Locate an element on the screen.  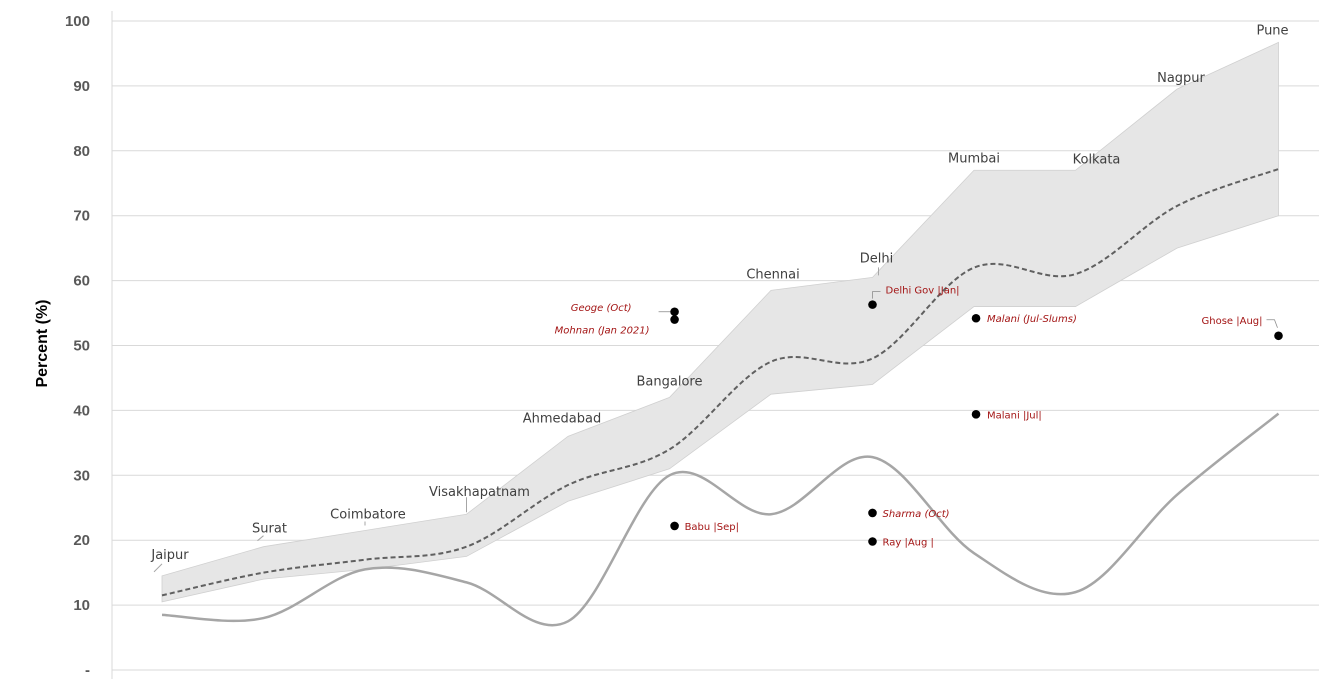
annotation-label: Ghose |Aug| is located at coordinates (1231, 321).